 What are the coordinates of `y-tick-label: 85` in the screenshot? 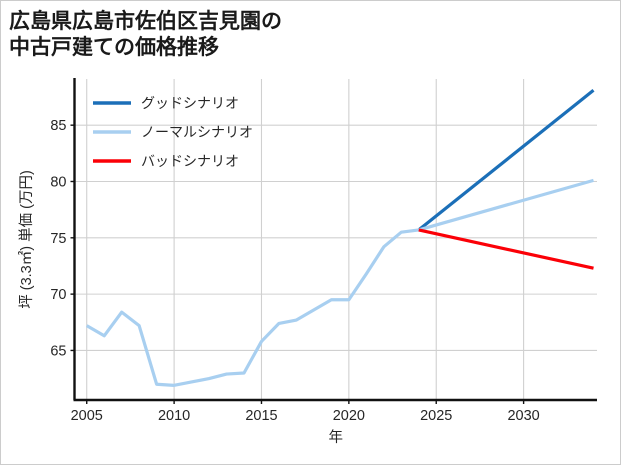 It's located at (58, 126).